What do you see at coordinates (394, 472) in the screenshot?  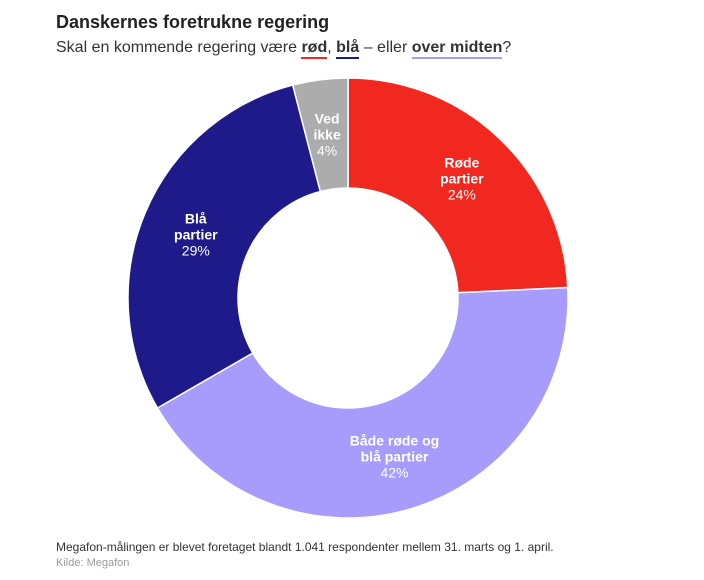 I see `slice-value-label: 42%` at bounding box center [394, 472].